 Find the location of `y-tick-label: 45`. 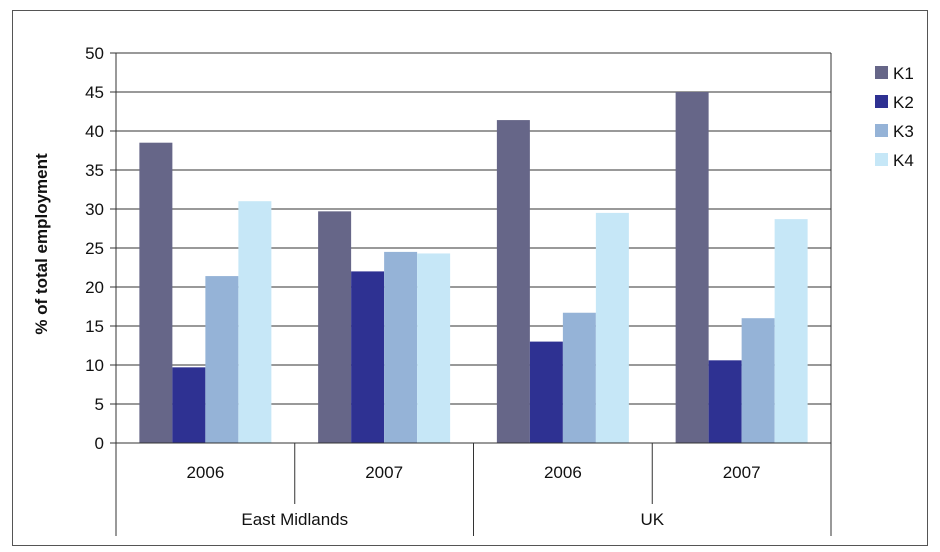

y-tick-label: 45 is located at coordinates (94, 92).